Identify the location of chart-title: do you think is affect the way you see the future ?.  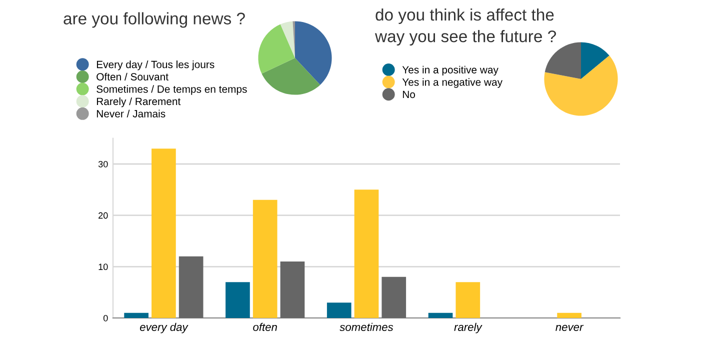
(465, 27).